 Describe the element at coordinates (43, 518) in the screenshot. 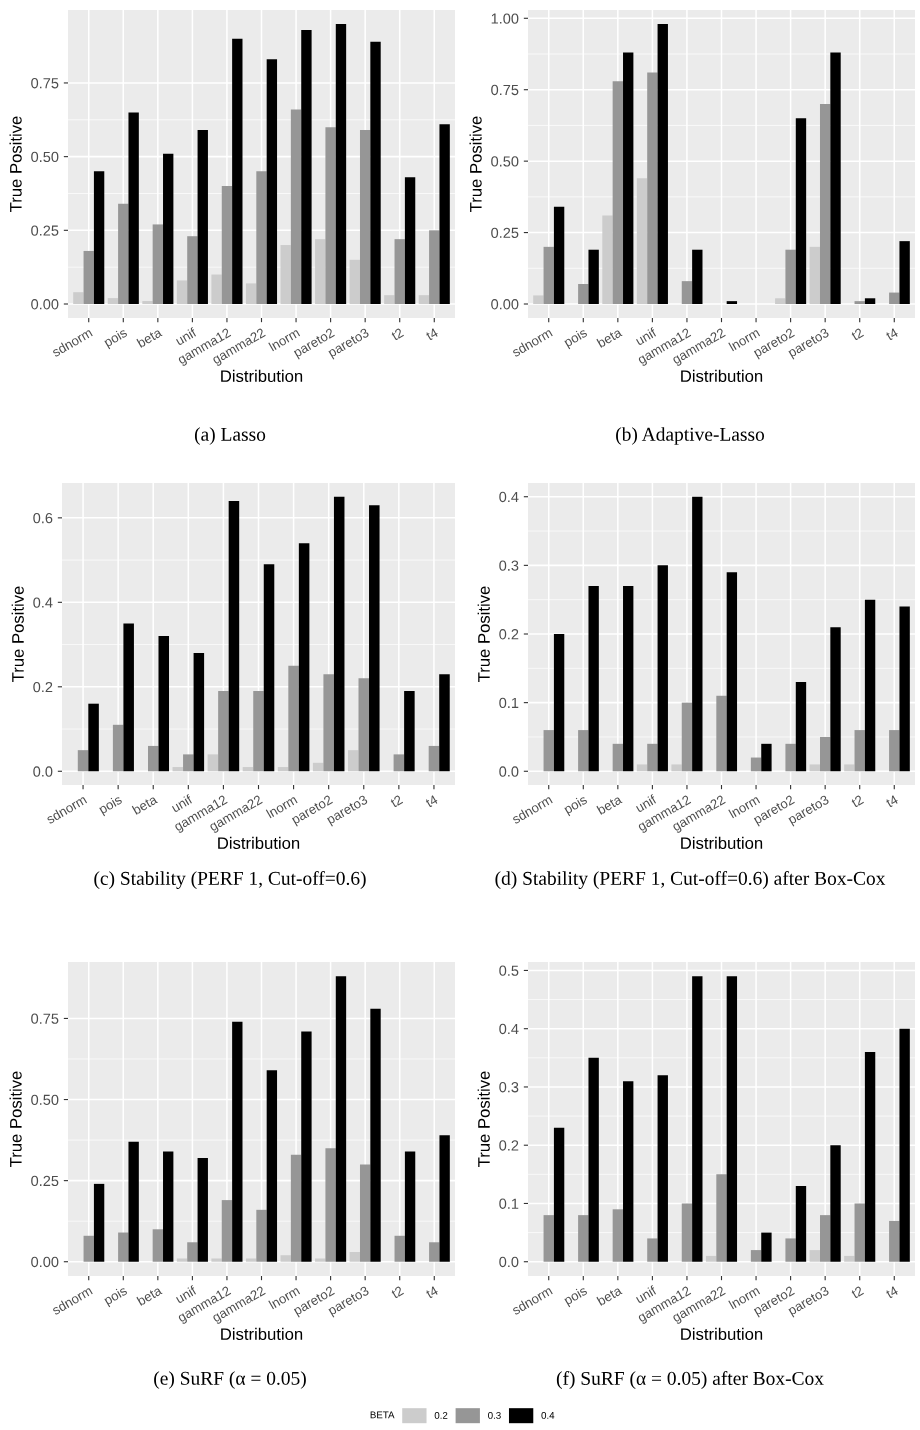

I see `y-tick-label: 0.6` at that location.